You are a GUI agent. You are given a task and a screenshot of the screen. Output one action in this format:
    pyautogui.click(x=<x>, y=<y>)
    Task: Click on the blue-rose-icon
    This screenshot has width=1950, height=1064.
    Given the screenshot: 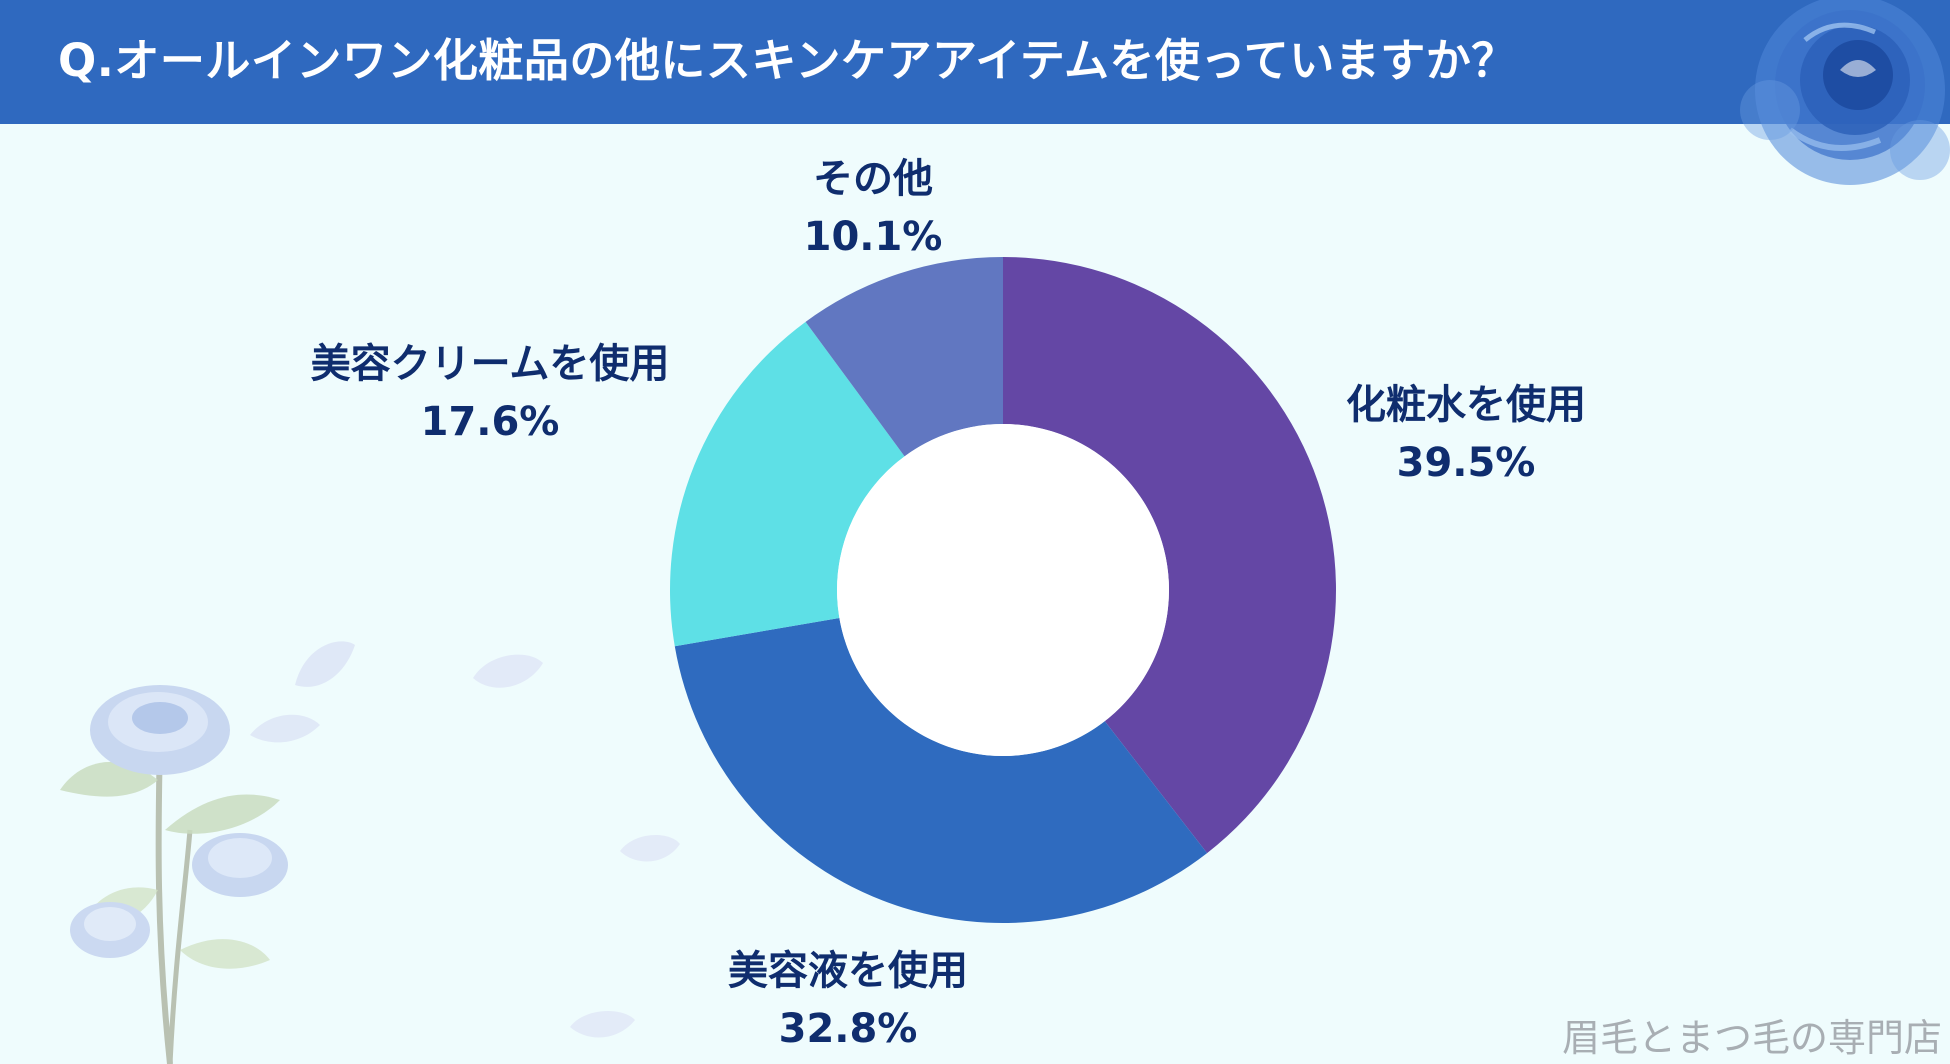 What is the action you would take?
    pyautogui.click(x=1845, y=92)
    